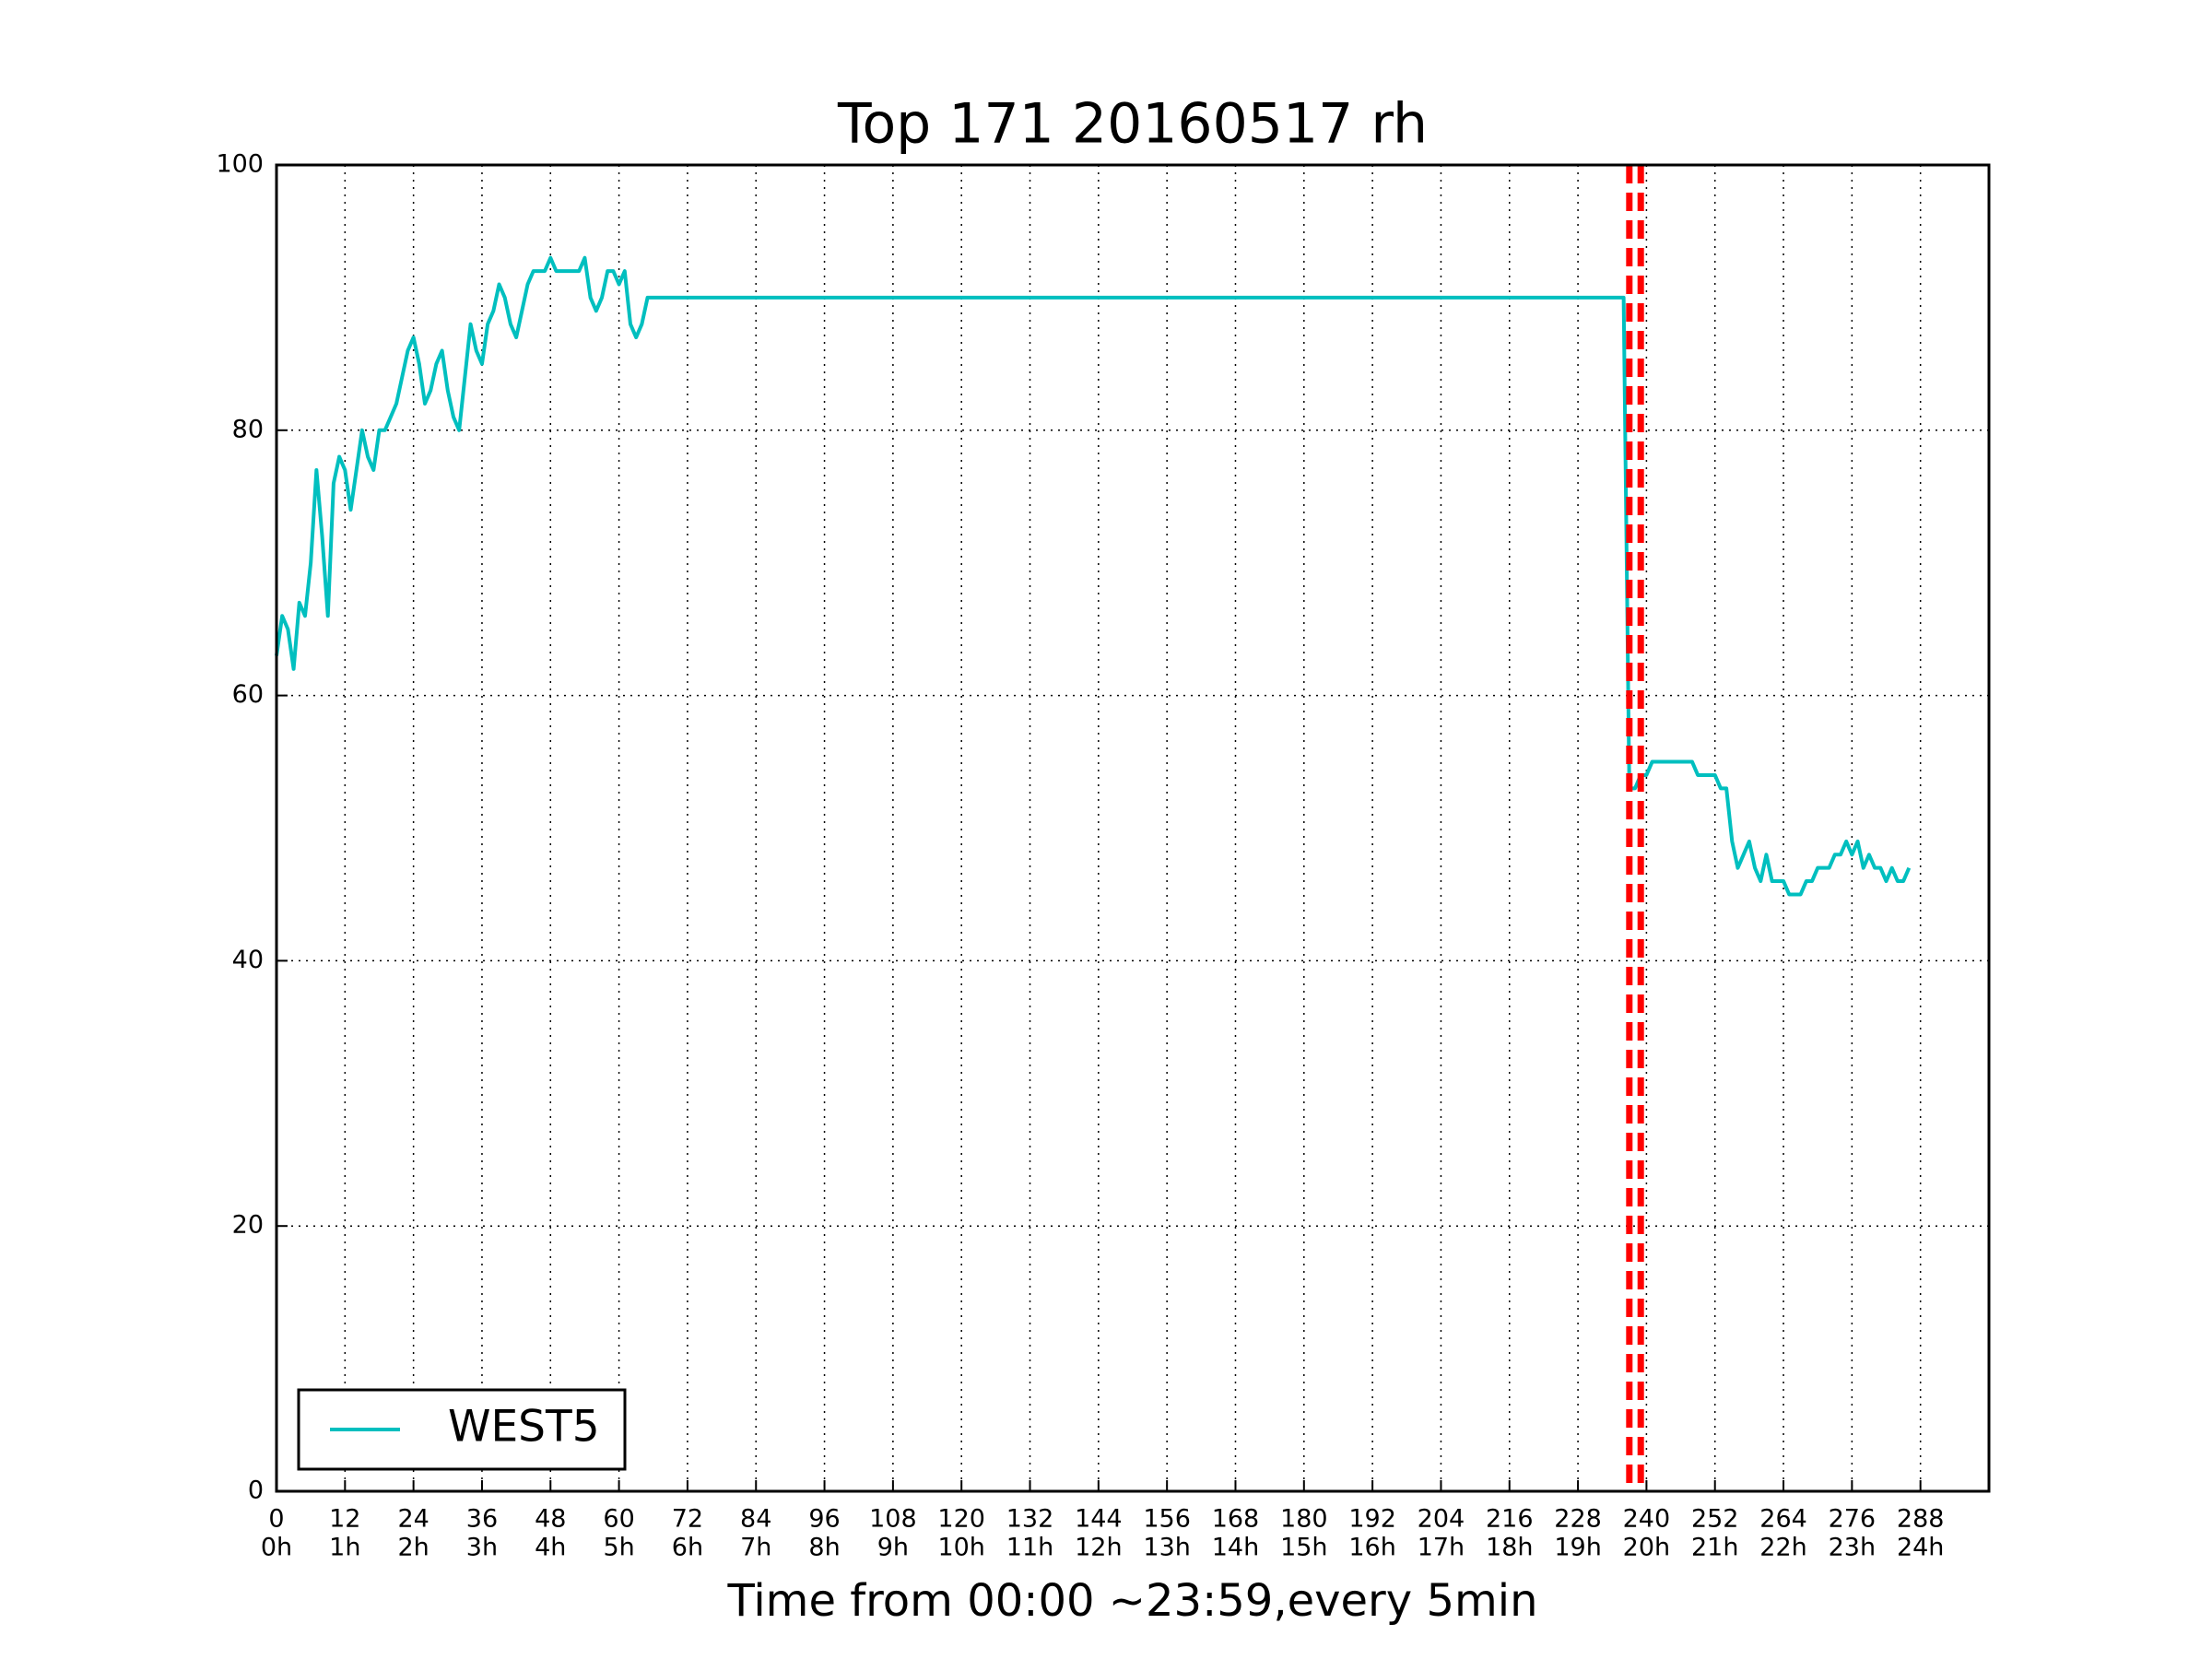 This screenshot has width=2212, height=1659. What do you see at coordinates (687, 1548) in the screenshot?
I see `x-tick-hour-label: 6h` at bounding box center [687, 1548].